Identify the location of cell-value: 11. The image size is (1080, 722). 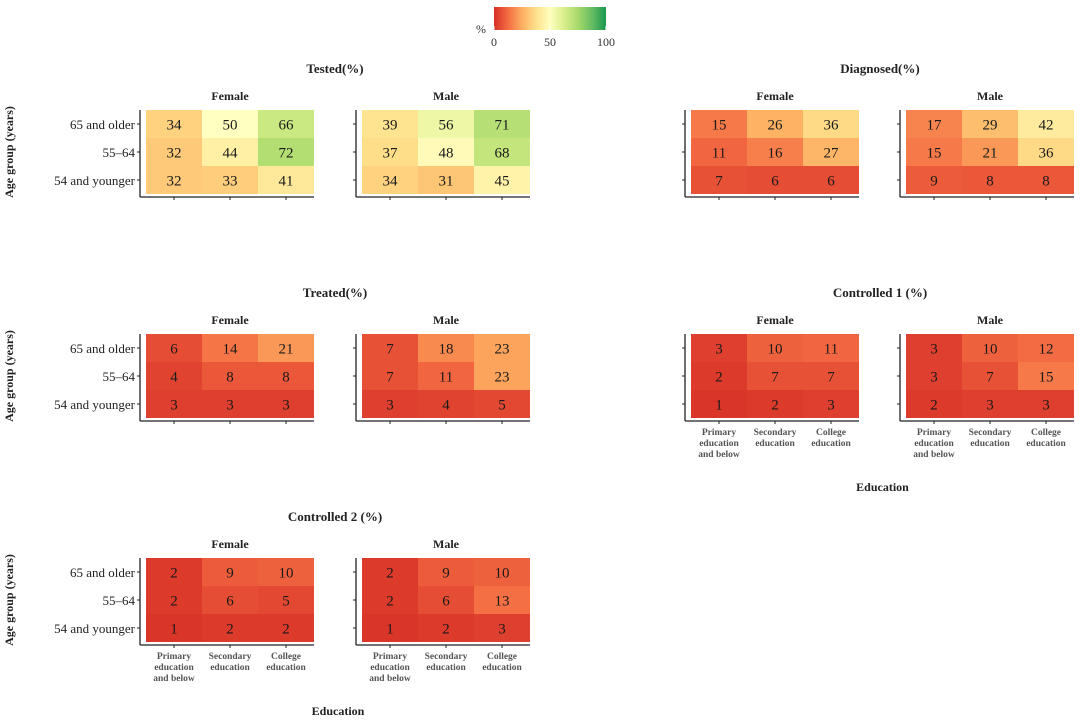
(446, 378).